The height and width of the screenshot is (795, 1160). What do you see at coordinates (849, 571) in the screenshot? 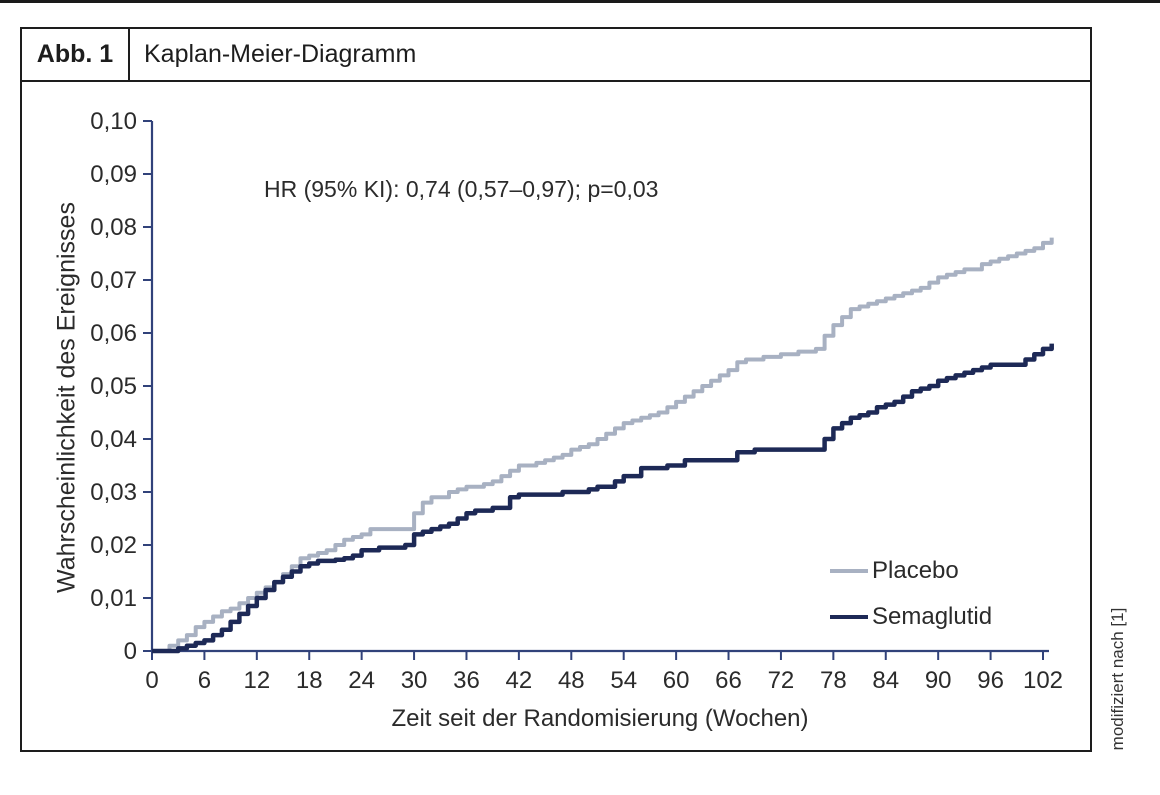
I see `placebo-line-swatch` at bounding box center [849, 571].